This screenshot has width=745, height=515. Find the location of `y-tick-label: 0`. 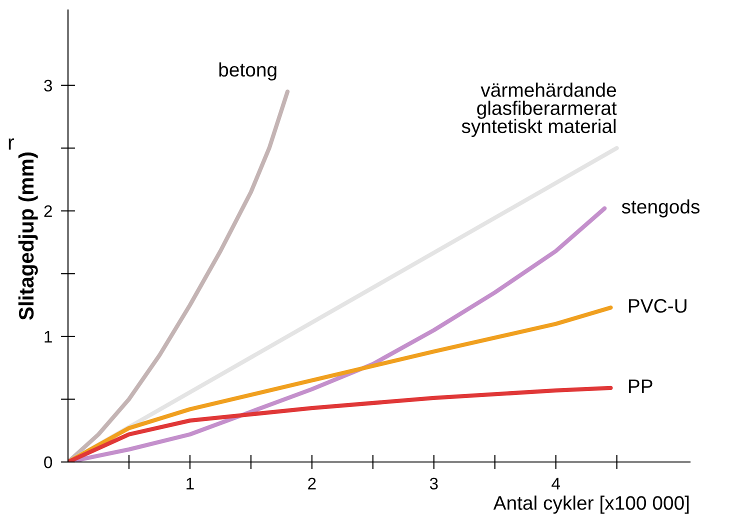

y-tick-label: 0 is located at coordinates (48, 462).